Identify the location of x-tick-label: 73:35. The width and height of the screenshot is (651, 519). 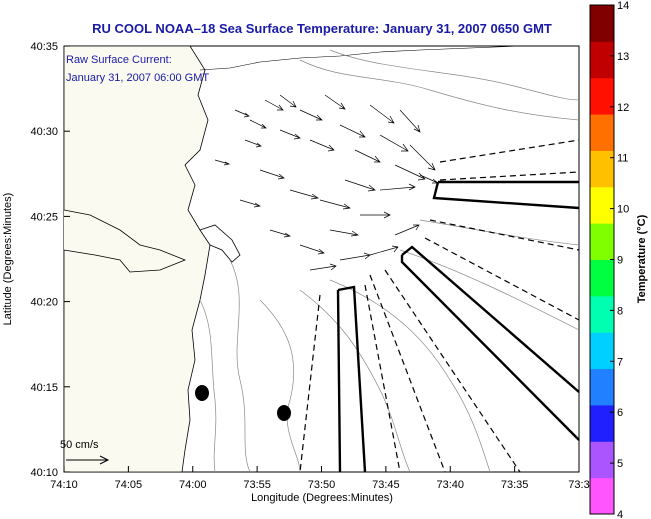
(515, 485).